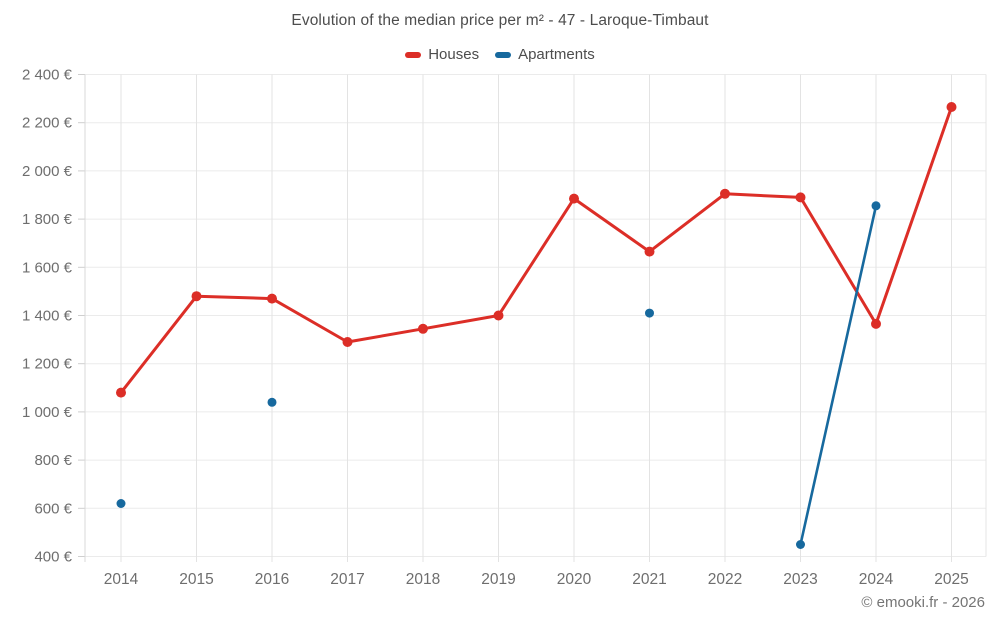 The height and width of the screenshot is (625, 1000). What do you see at coordinates (272, 579) in the screenshot?
I see `x-axis-label: 2016` at bounding box center [272, 579].